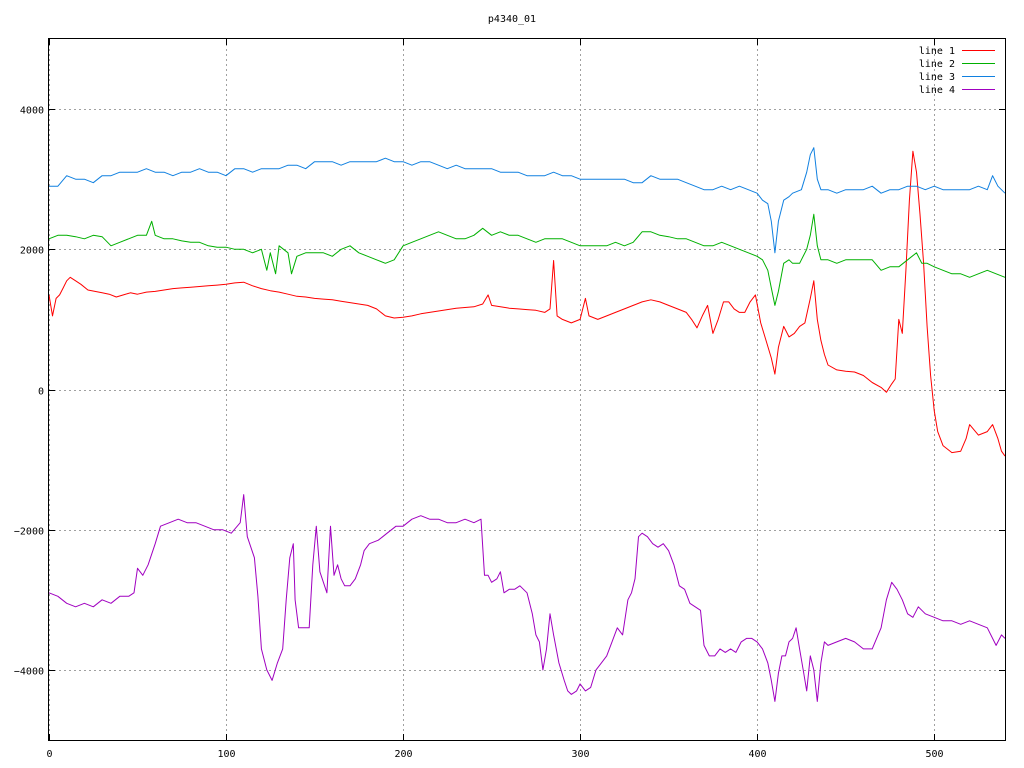 The width and height of the screenshot is (1024, 768). What do you see at coordinates (512, 19) in the screenshot?
I see `chart-title: p4340_01` at bounding box center [512, 19].